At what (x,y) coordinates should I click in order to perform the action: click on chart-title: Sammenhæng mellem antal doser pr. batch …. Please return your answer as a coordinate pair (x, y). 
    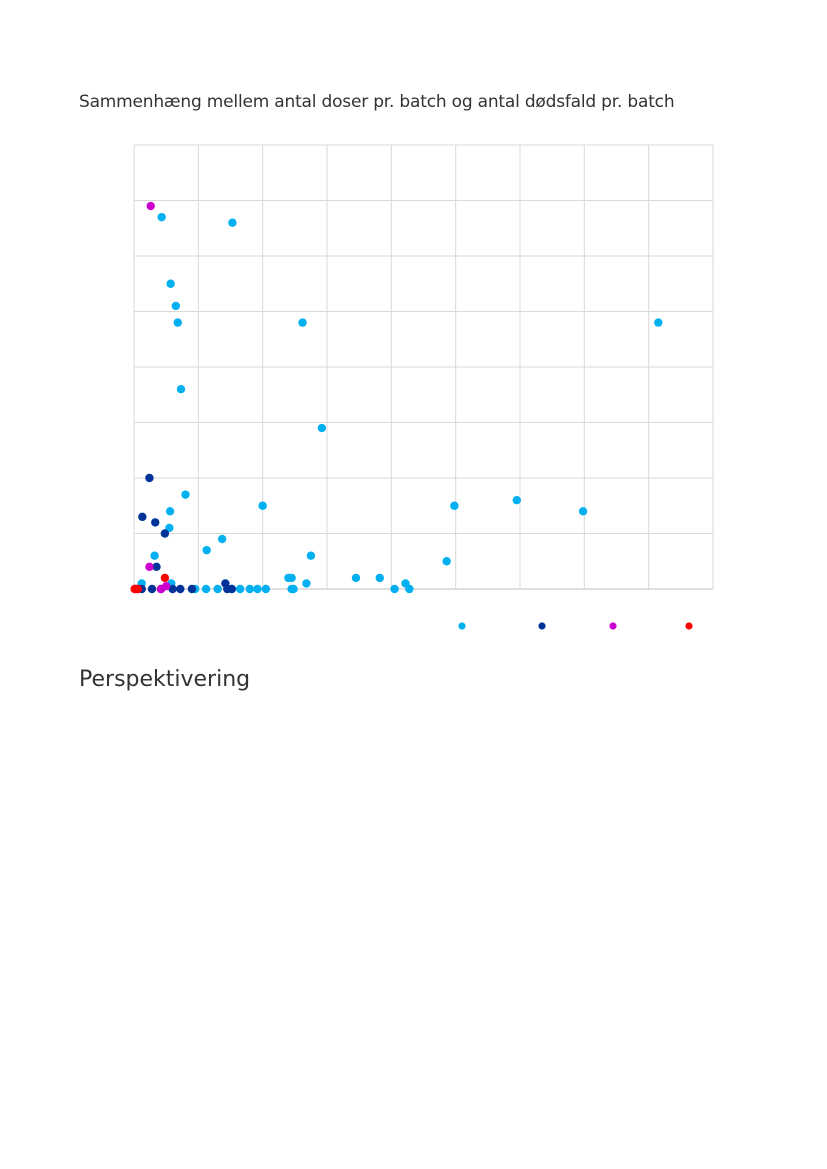
    Looking at the image, I should click on (377, 102).